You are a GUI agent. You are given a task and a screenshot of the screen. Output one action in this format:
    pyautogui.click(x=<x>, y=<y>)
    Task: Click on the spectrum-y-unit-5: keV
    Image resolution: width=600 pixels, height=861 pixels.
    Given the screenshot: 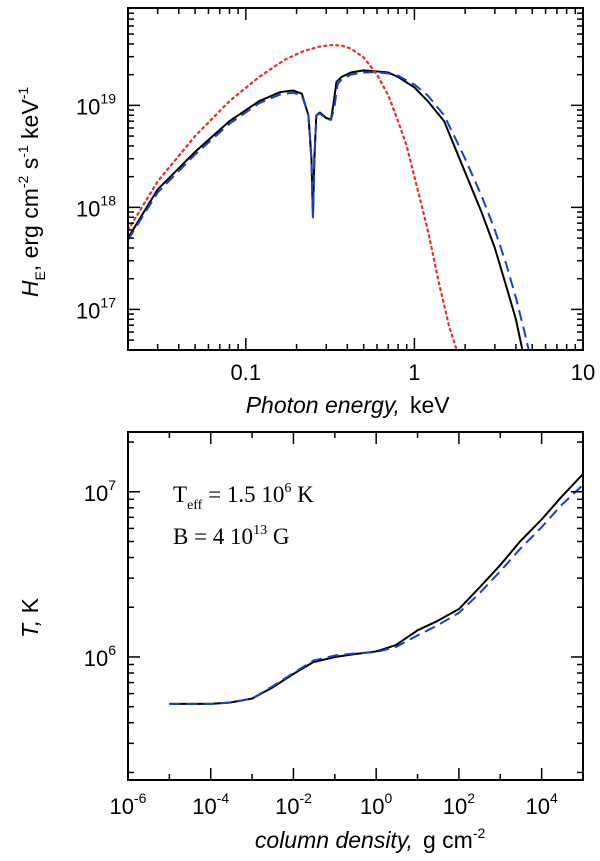 What is the action you would take?
    pyautogui.click(x=30, y=122)
    